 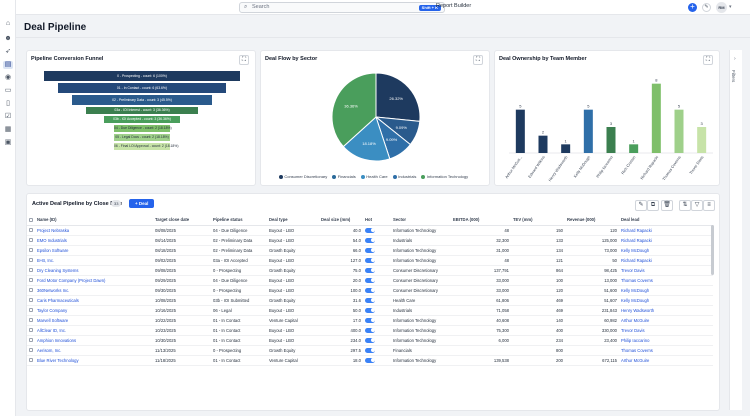 I want to click on home-icon: ⌂, so click(x=8, y=23).